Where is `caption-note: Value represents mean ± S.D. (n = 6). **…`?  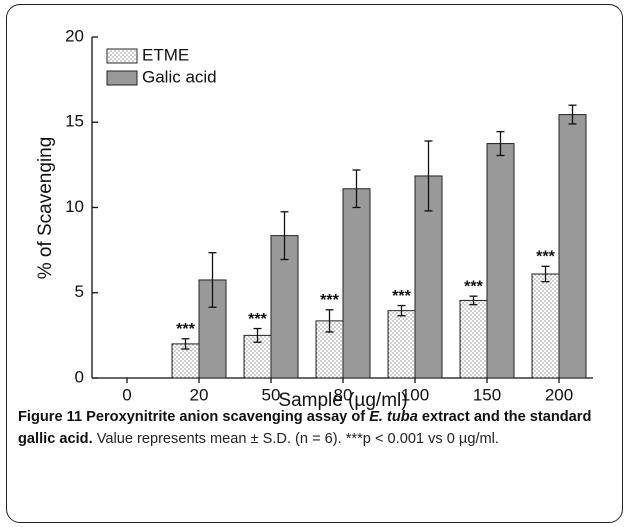
caption-note: Value represents mean ± S.D. (n = 6). **… is located at coordinates (297, 439).